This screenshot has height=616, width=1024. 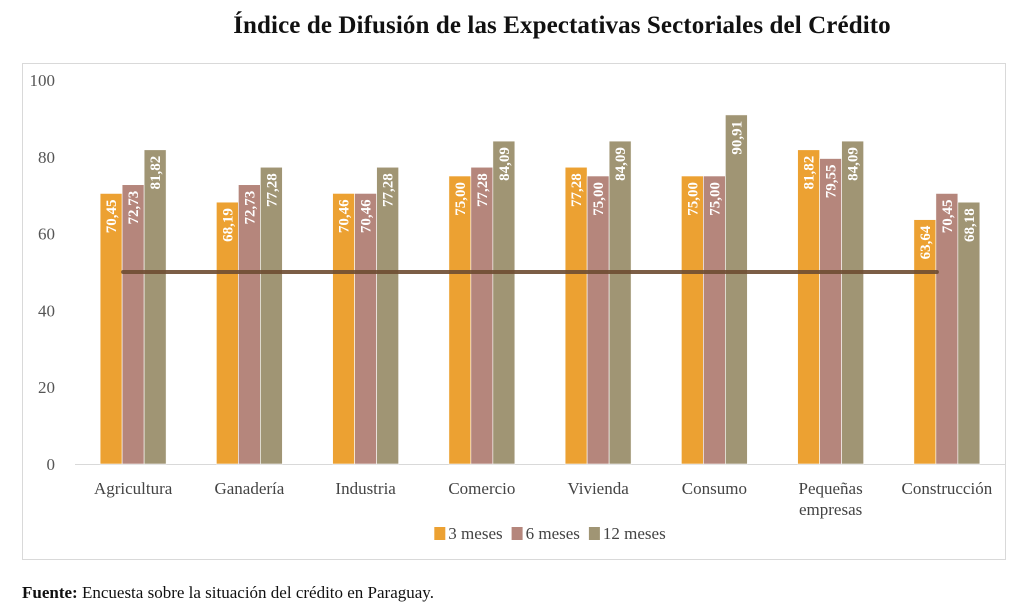 What do you see at coordinates (46, 310) in the screenshot?
I see `y-tick-label: 40` at bounding box center [46, 310].